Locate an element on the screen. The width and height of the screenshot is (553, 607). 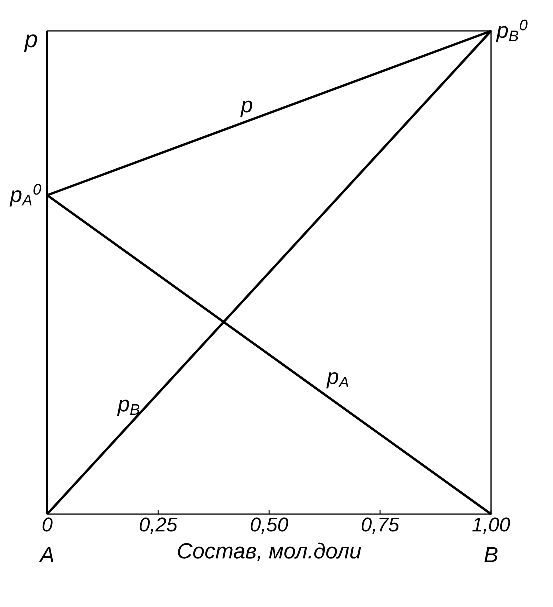
x-tick-label: 0,50 is located at coordinates (269, 526).